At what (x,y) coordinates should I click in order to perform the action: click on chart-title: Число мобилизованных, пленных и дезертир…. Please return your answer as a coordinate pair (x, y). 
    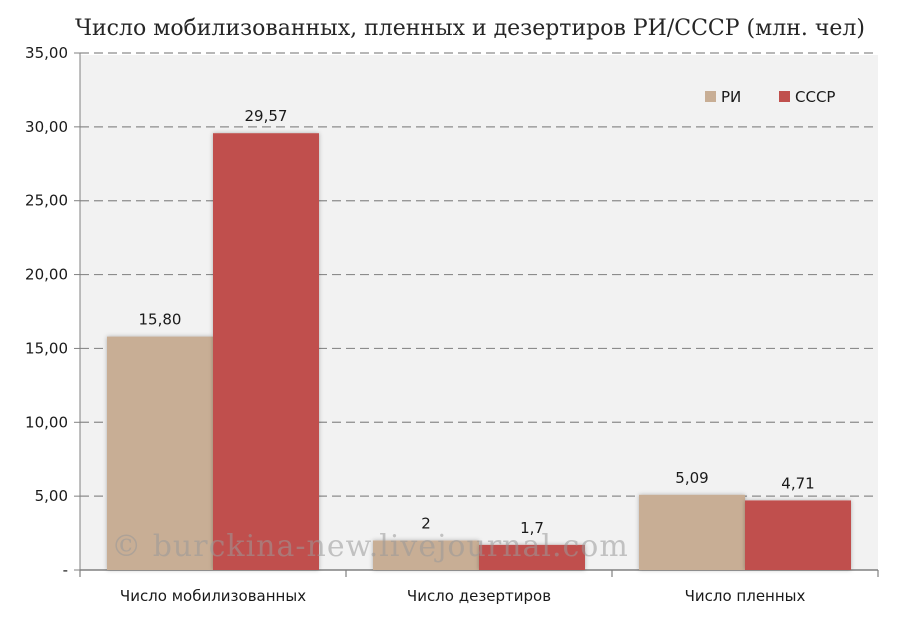
    Looking at the image, I should click on (470, 28).